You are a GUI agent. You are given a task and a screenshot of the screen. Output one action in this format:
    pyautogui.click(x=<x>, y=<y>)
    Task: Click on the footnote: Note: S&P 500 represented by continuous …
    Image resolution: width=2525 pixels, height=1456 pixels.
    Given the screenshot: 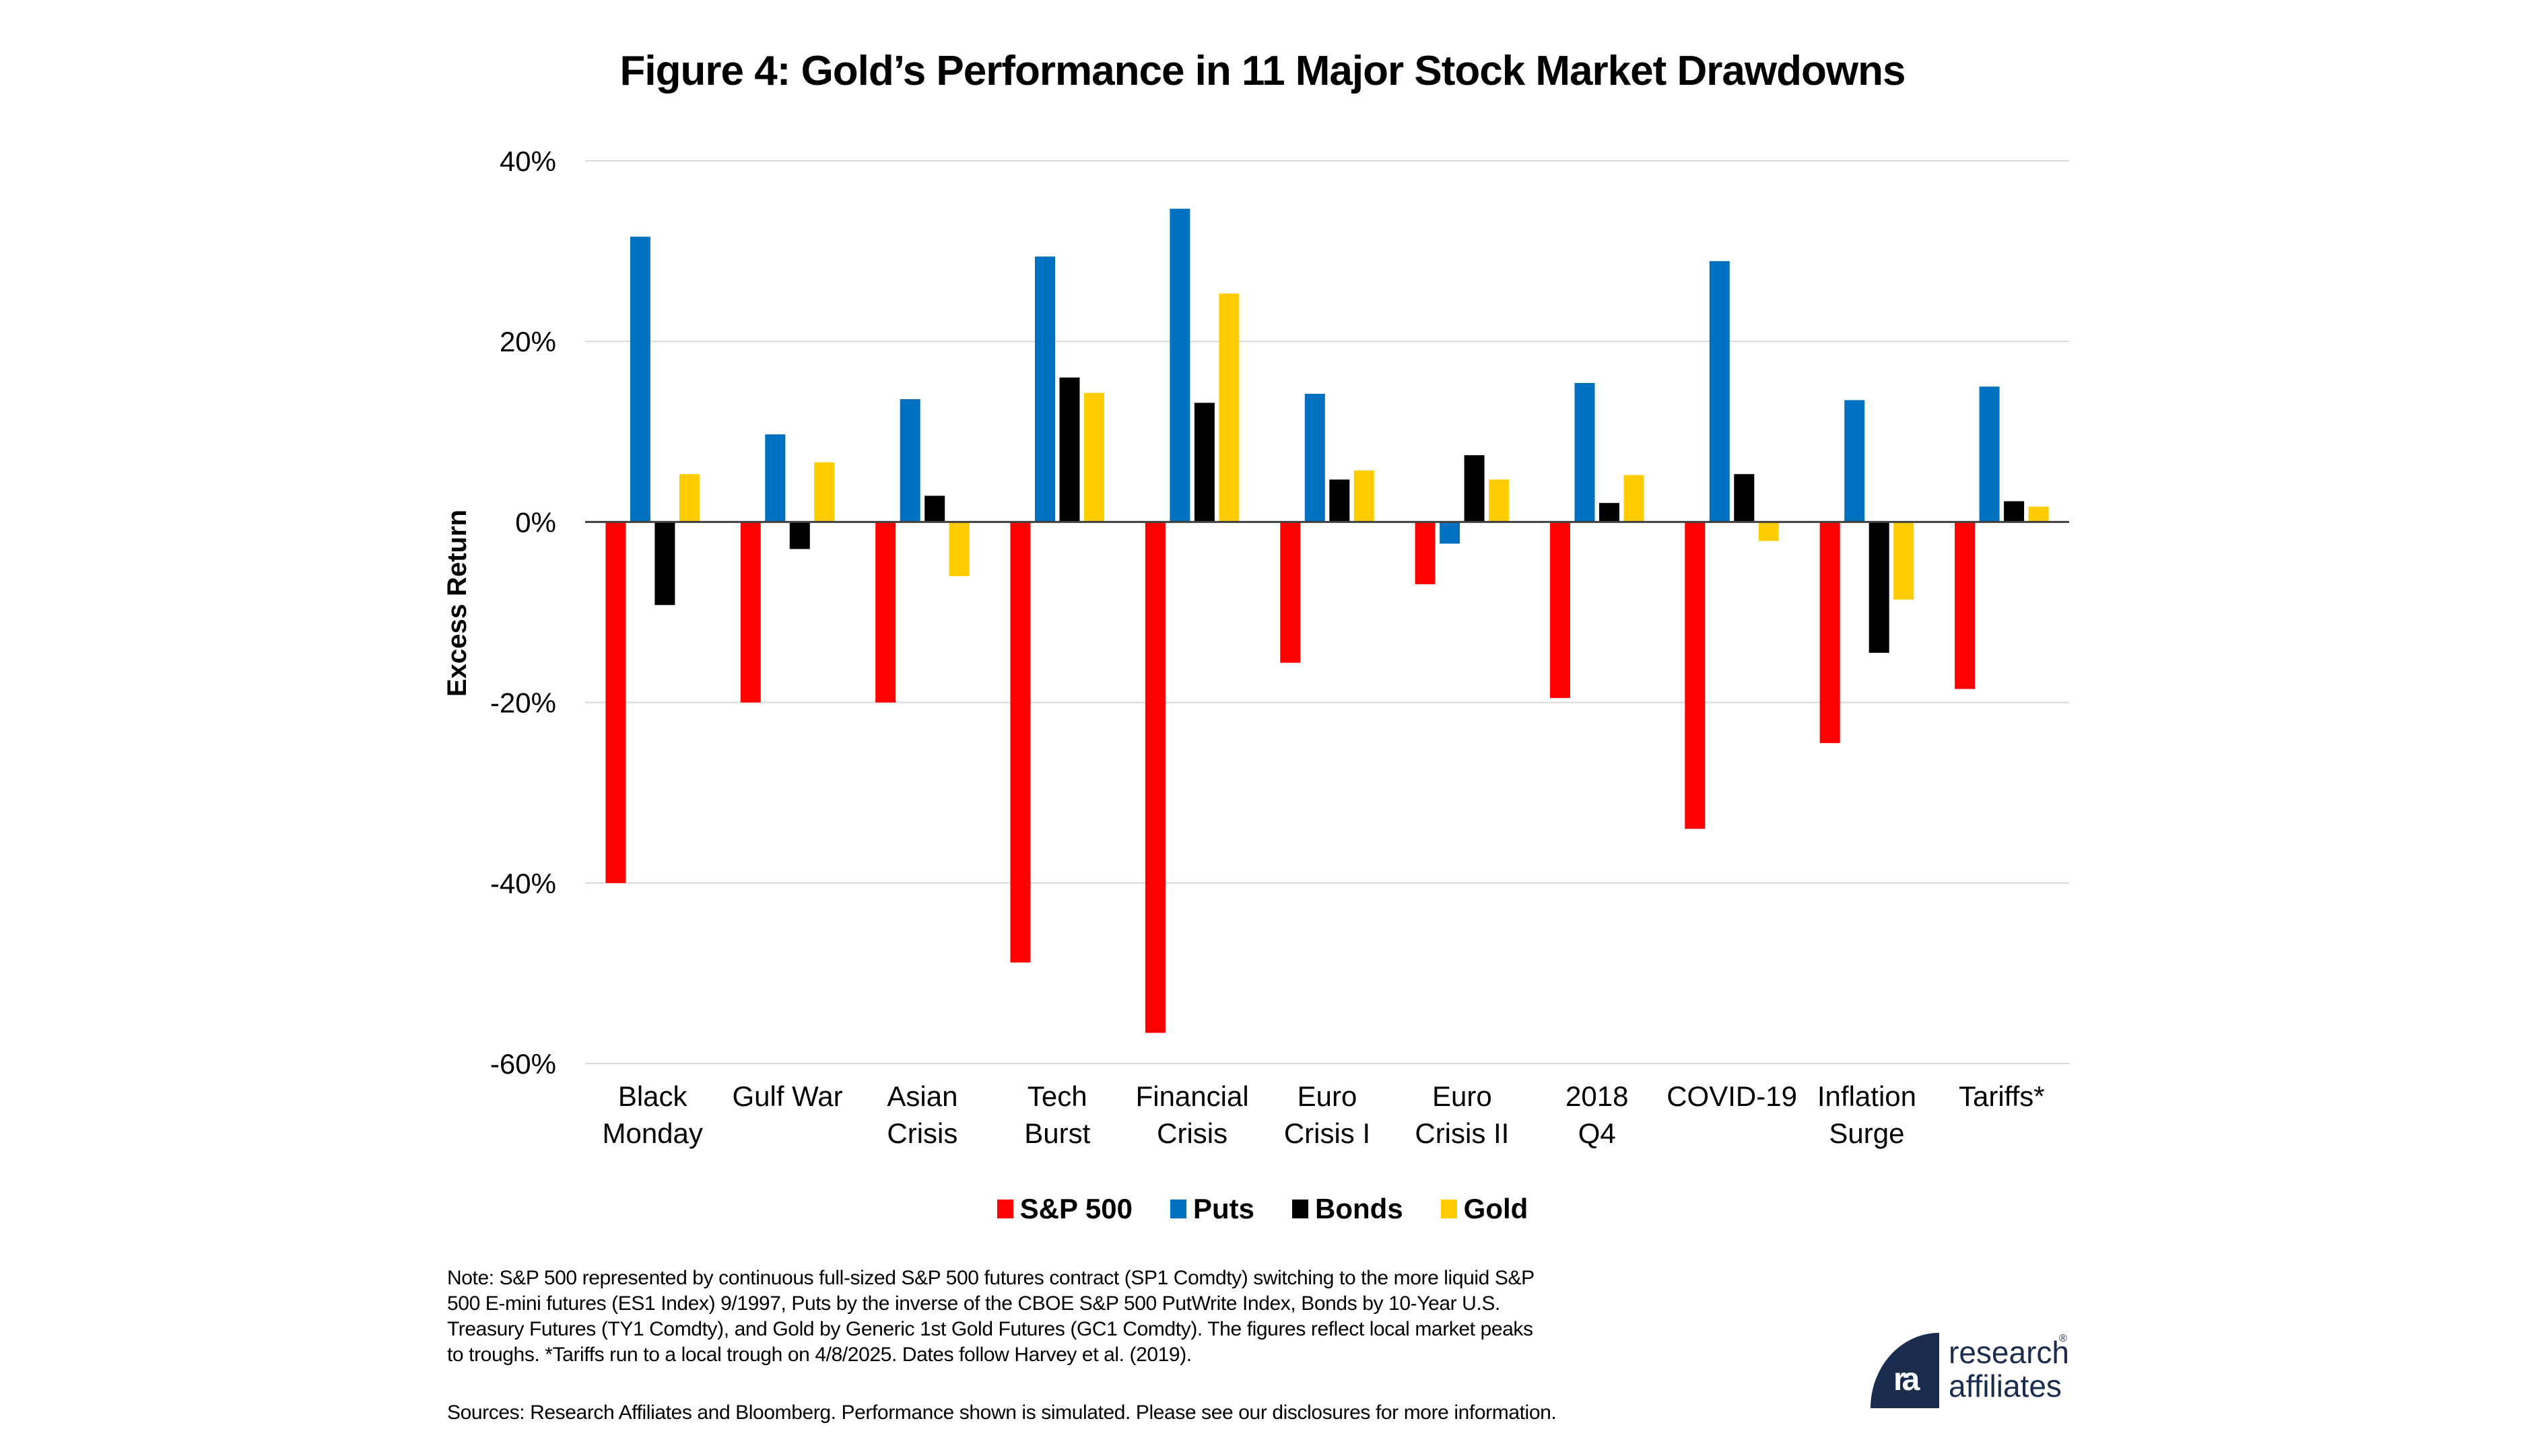 What is the action you would take?
    pyautogui.click(x=1086, y=1317)
    